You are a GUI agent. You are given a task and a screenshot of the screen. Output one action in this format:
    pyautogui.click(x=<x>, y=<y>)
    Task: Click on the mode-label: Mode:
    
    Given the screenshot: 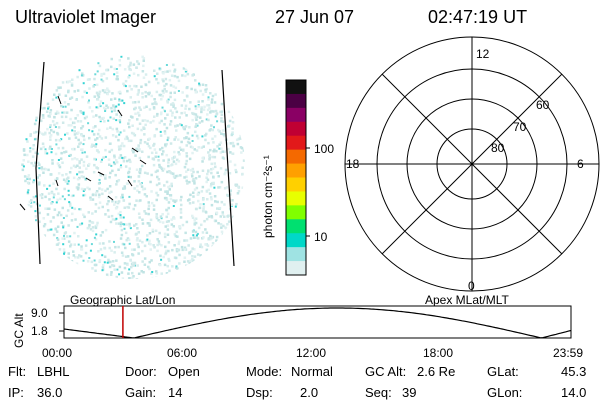 What is the action you would take?
    pyautogui.click(x=264, y=371)
    